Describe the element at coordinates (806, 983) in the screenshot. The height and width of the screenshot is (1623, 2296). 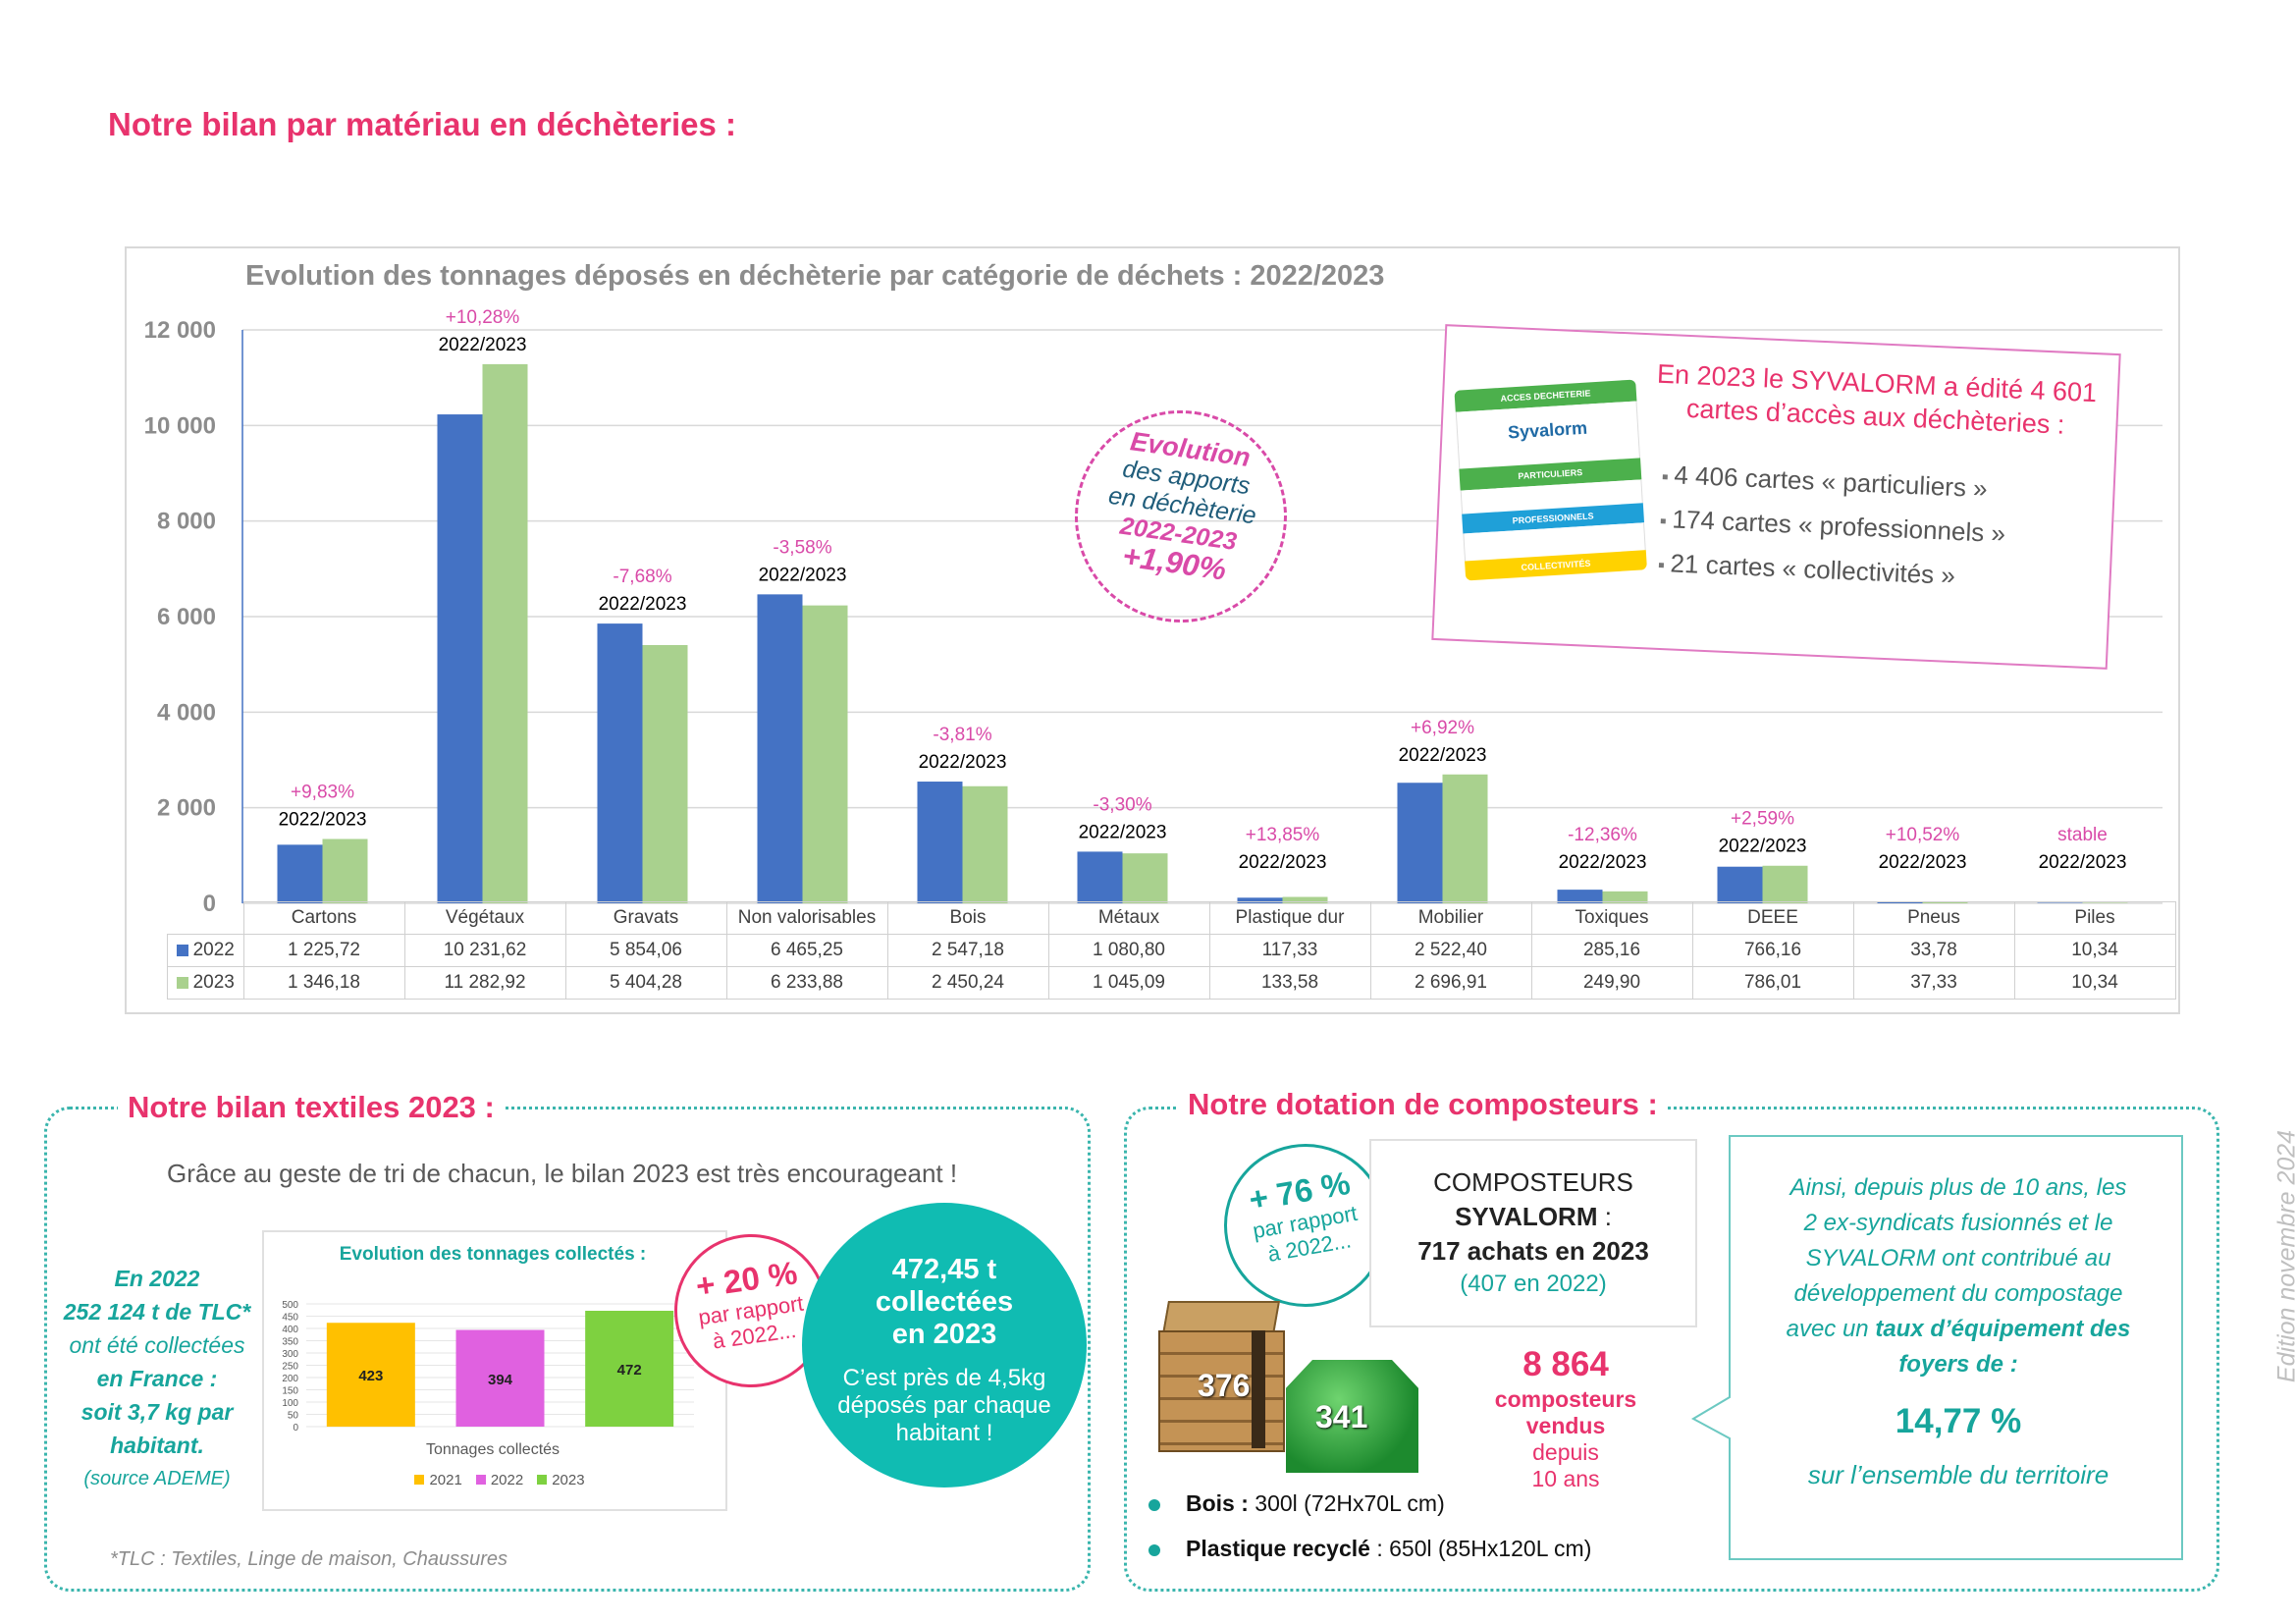
I see `table-cell: 6 233,88` at that location.